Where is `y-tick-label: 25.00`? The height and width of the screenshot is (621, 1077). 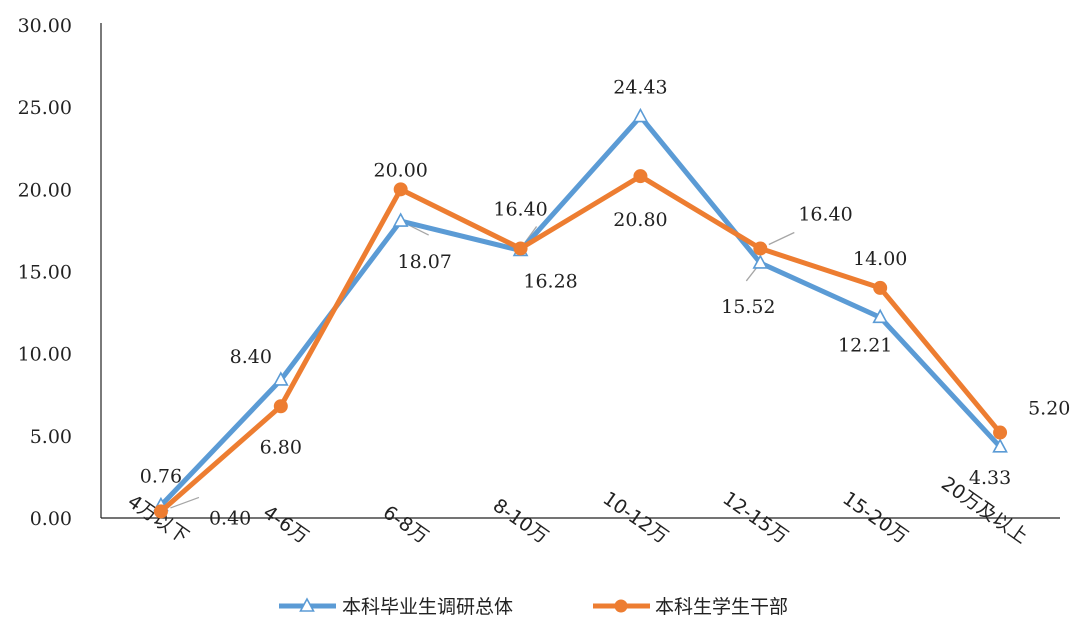
y-tick-label: 25.00 is located at coordinates (45, 108).